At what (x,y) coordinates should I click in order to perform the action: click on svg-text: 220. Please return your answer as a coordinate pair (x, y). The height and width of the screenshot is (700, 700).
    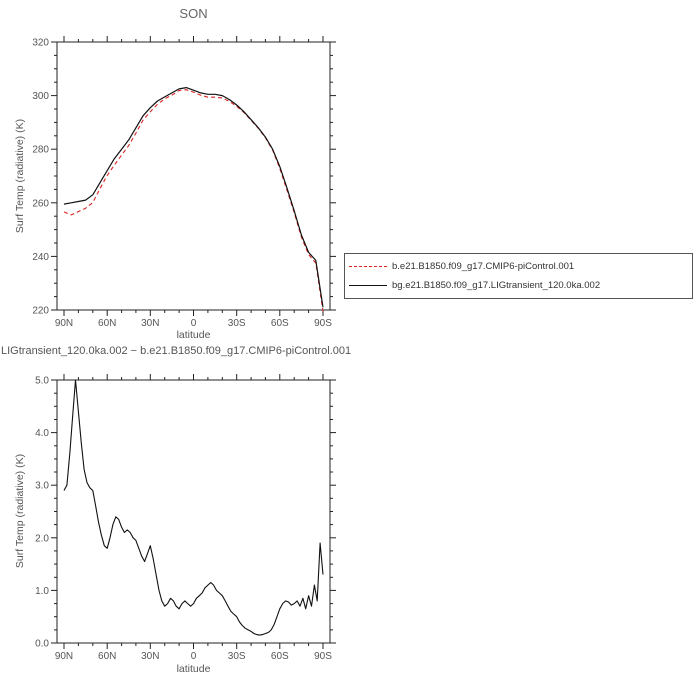
    Looking at the image, I should click on (40, 311).